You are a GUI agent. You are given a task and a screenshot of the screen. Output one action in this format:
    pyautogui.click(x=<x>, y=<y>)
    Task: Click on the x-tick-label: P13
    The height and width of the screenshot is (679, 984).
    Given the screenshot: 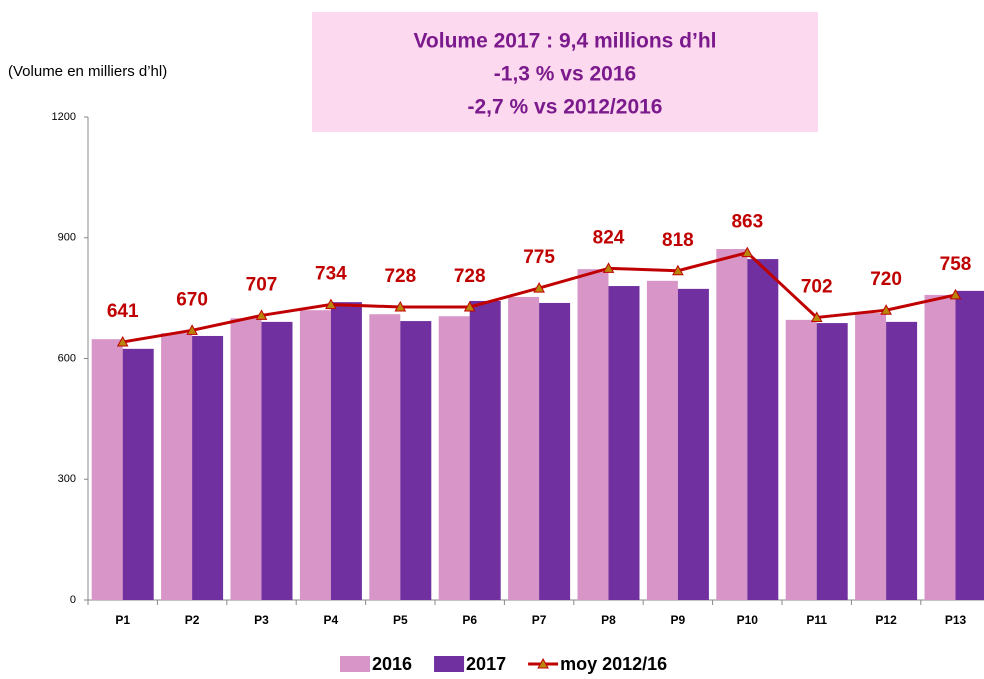 What is the action you would take?
    pyautogui.click(x=956, y=620)
    